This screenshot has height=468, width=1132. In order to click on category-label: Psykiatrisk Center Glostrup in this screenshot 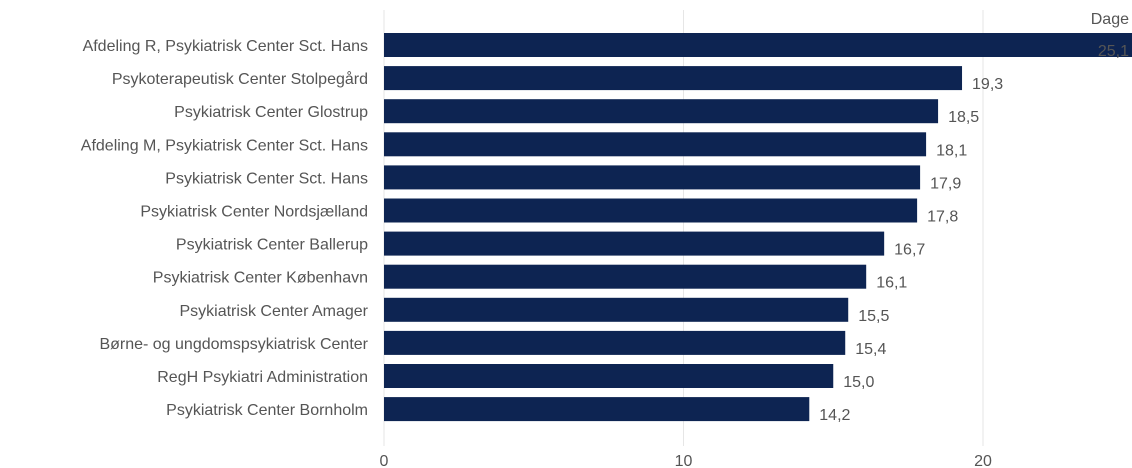, I will do `click(271, 112)`.